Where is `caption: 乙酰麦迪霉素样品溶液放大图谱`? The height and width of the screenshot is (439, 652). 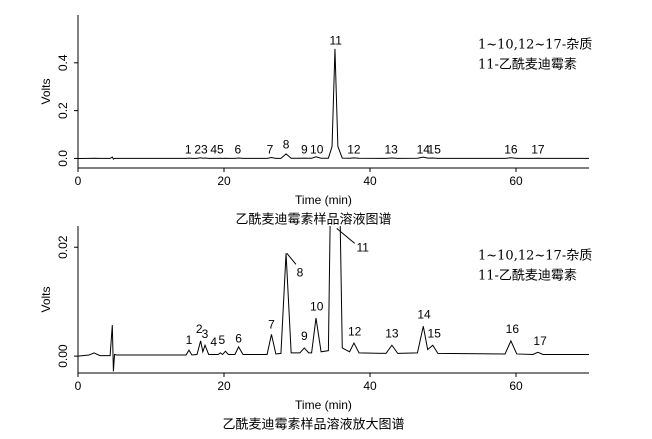
caption: 乙酰麦迪霉素样品溶液放大图谱 is located at coordinates (313, 425).